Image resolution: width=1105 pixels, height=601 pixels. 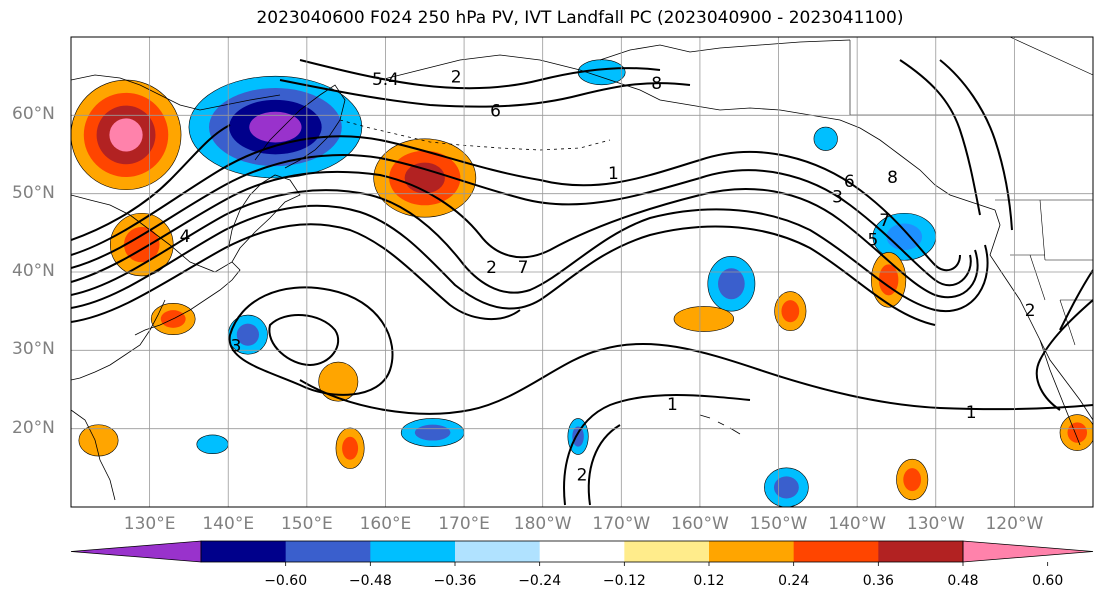 I want to click on pv-anomaly-mid-positive, so click(x=704, y=319).